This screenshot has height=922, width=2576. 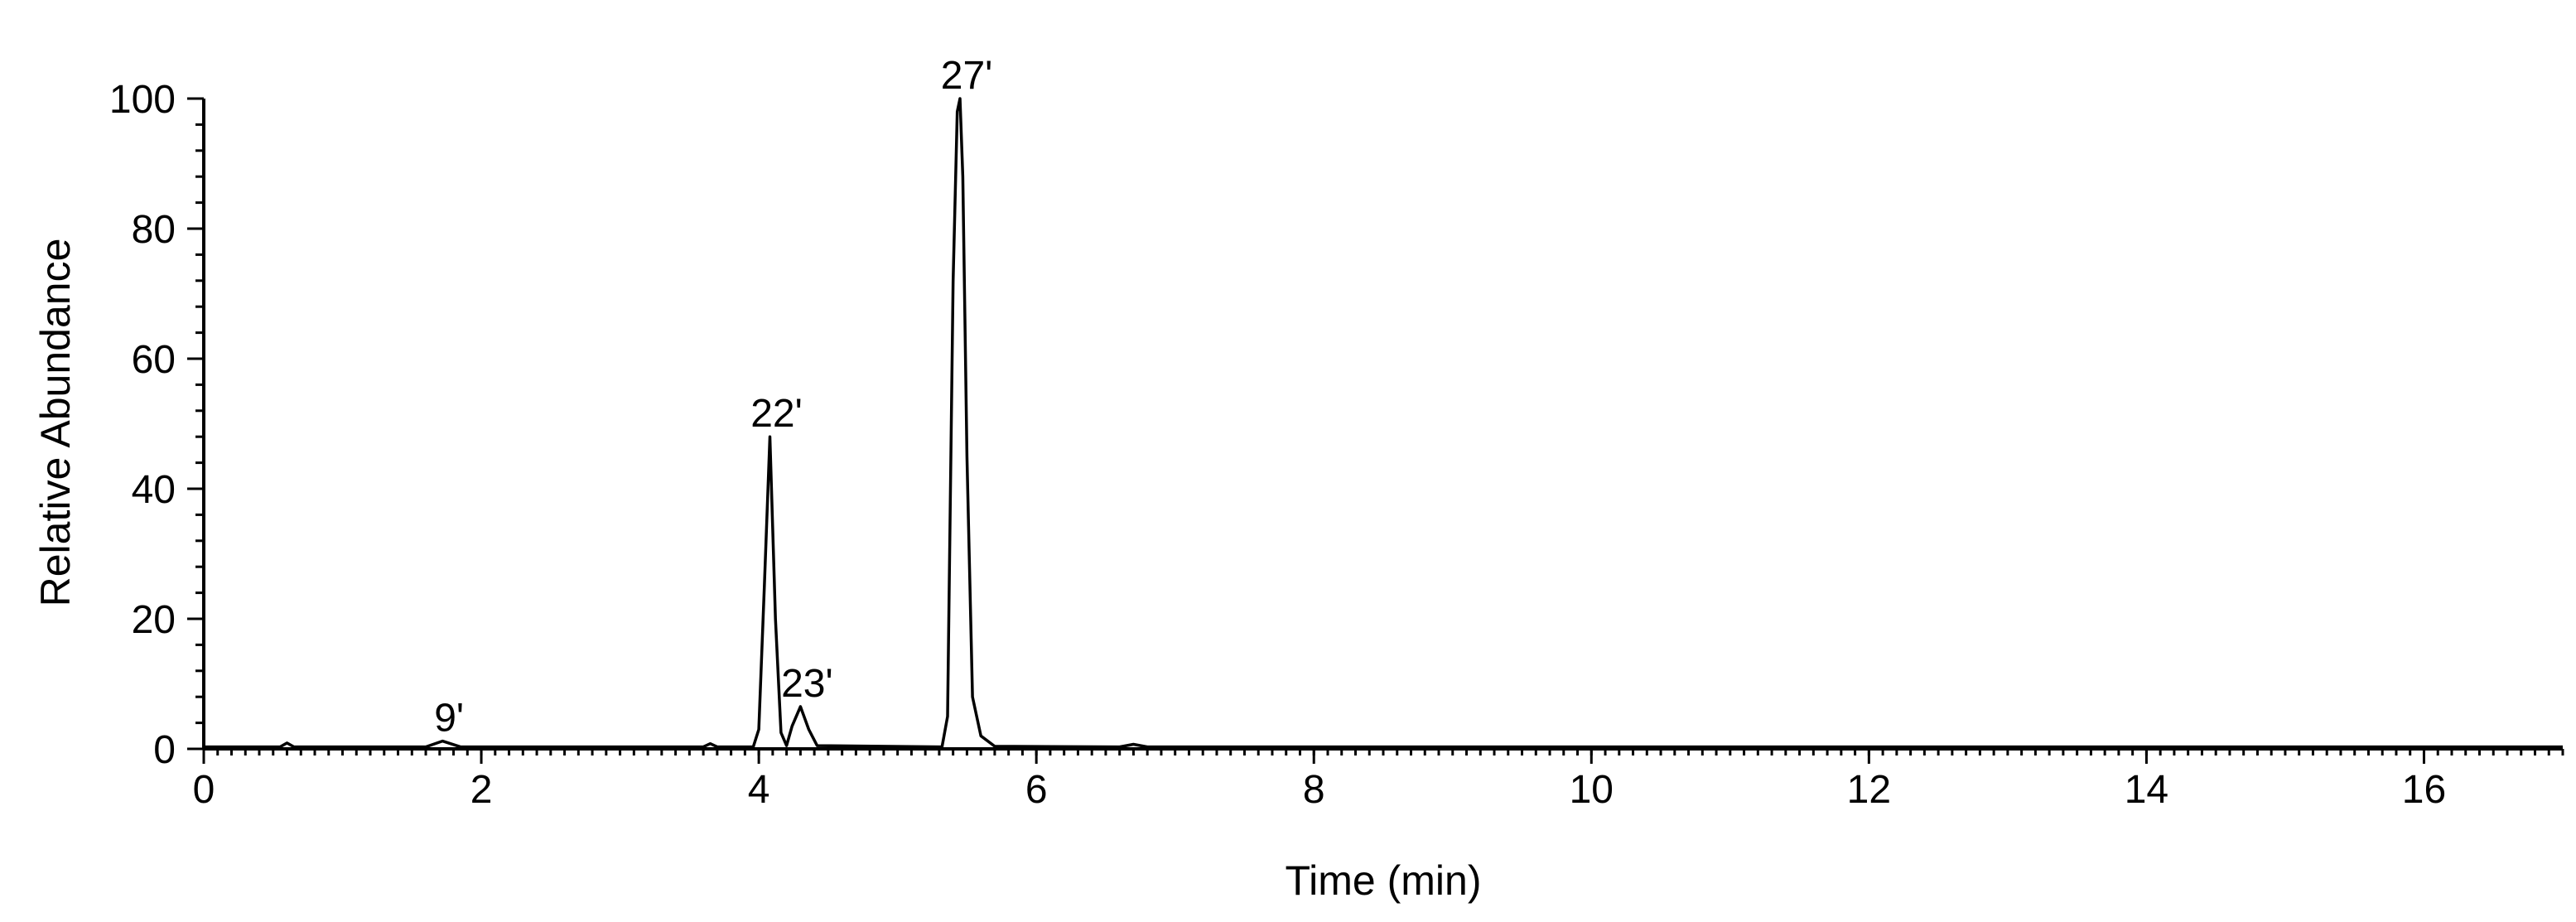 What do you see at coordinates (142, 100) in the screenshot?
I see `y-tick-label: 100` at bounding box center [142, 100].